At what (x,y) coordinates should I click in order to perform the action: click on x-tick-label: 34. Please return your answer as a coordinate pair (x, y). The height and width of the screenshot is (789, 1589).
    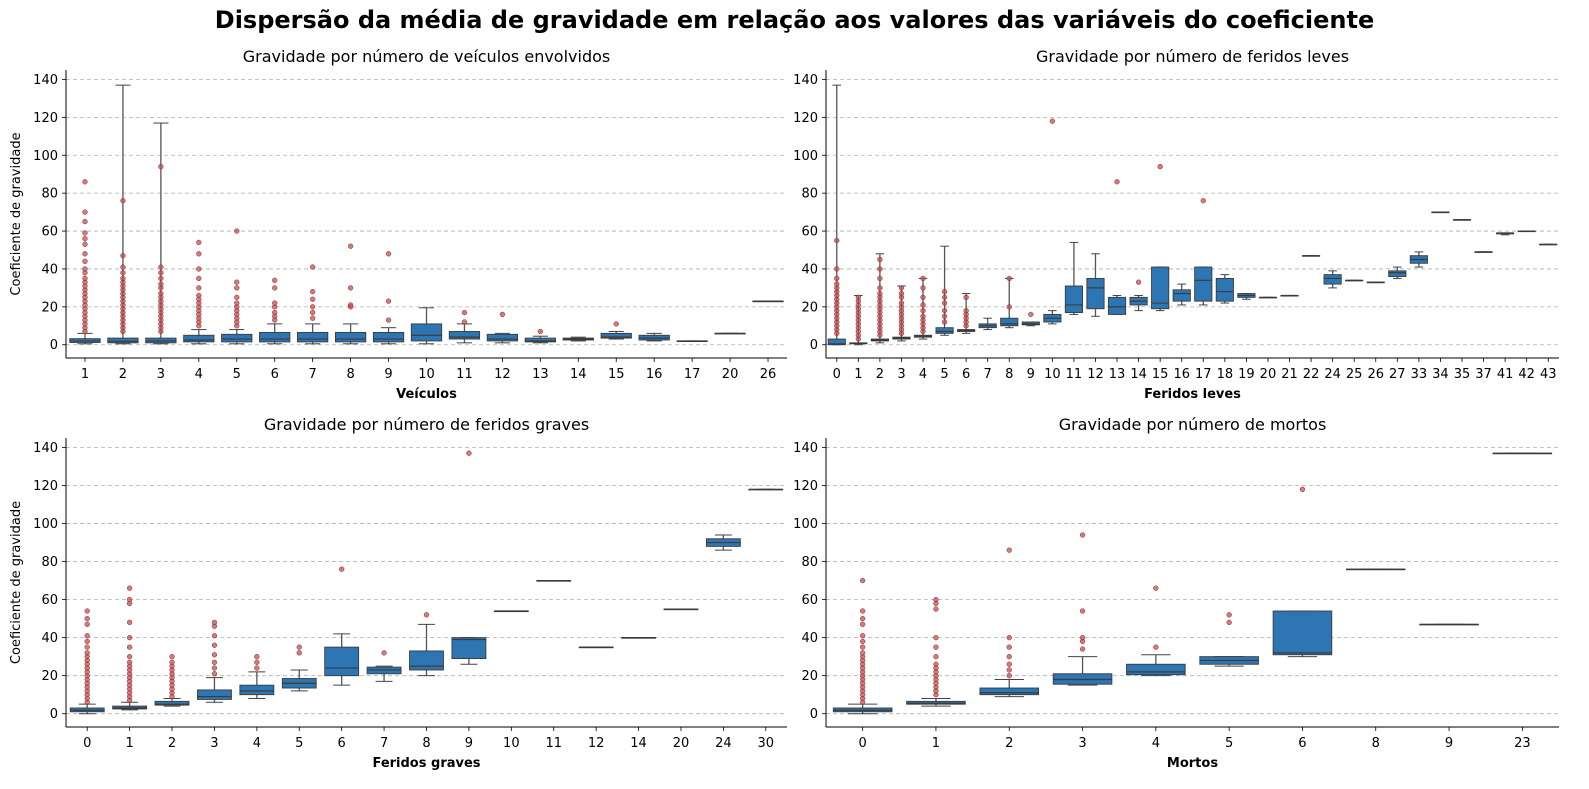
    Looking at the image, I should click on (1440, 374).